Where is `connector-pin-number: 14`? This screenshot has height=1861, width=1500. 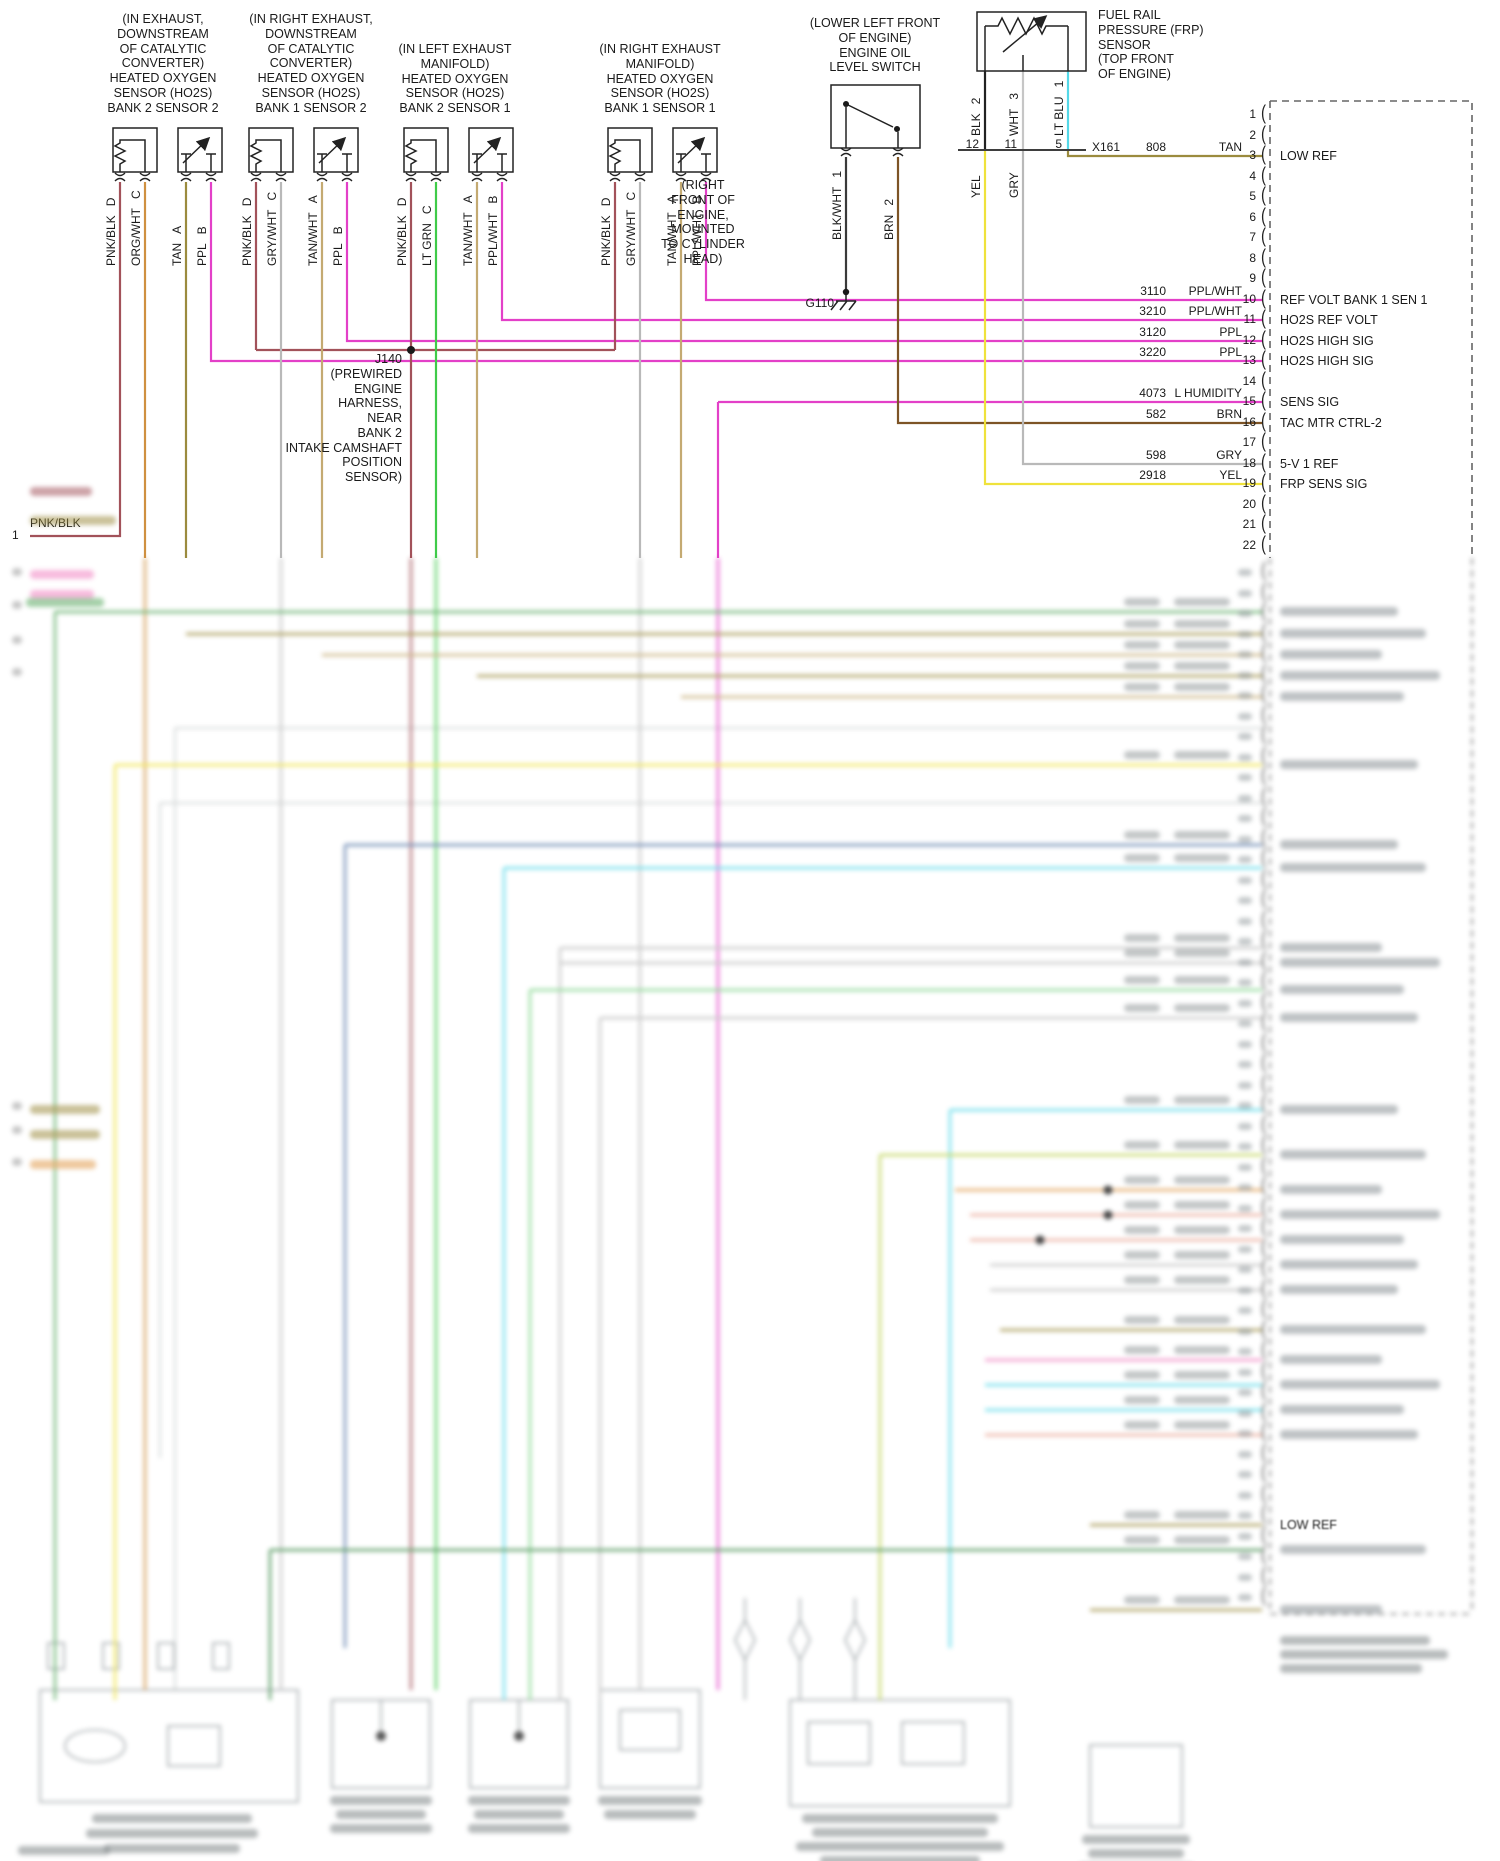
connector-pin-number: 14 is located at coordinates (1249, 380).